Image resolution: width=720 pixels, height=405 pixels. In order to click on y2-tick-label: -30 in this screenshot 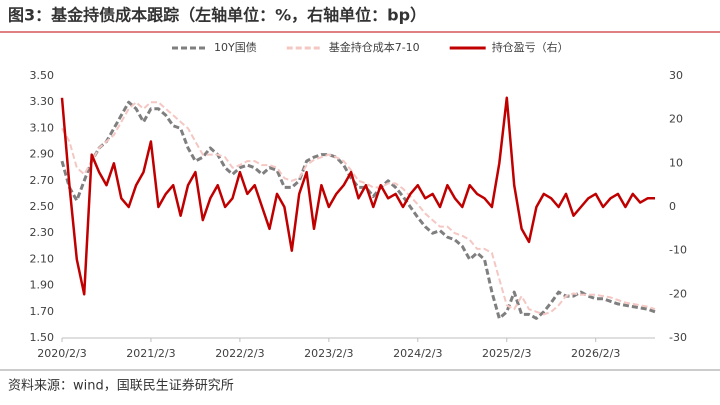, I will do `click(678, 337)`.